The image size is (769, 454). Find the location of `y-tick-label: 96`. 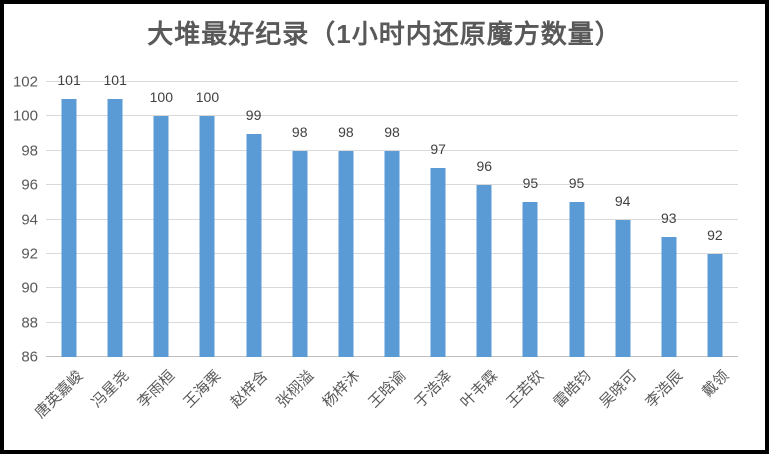

y-tick-label: 96 is located at coordinates (29, 185).